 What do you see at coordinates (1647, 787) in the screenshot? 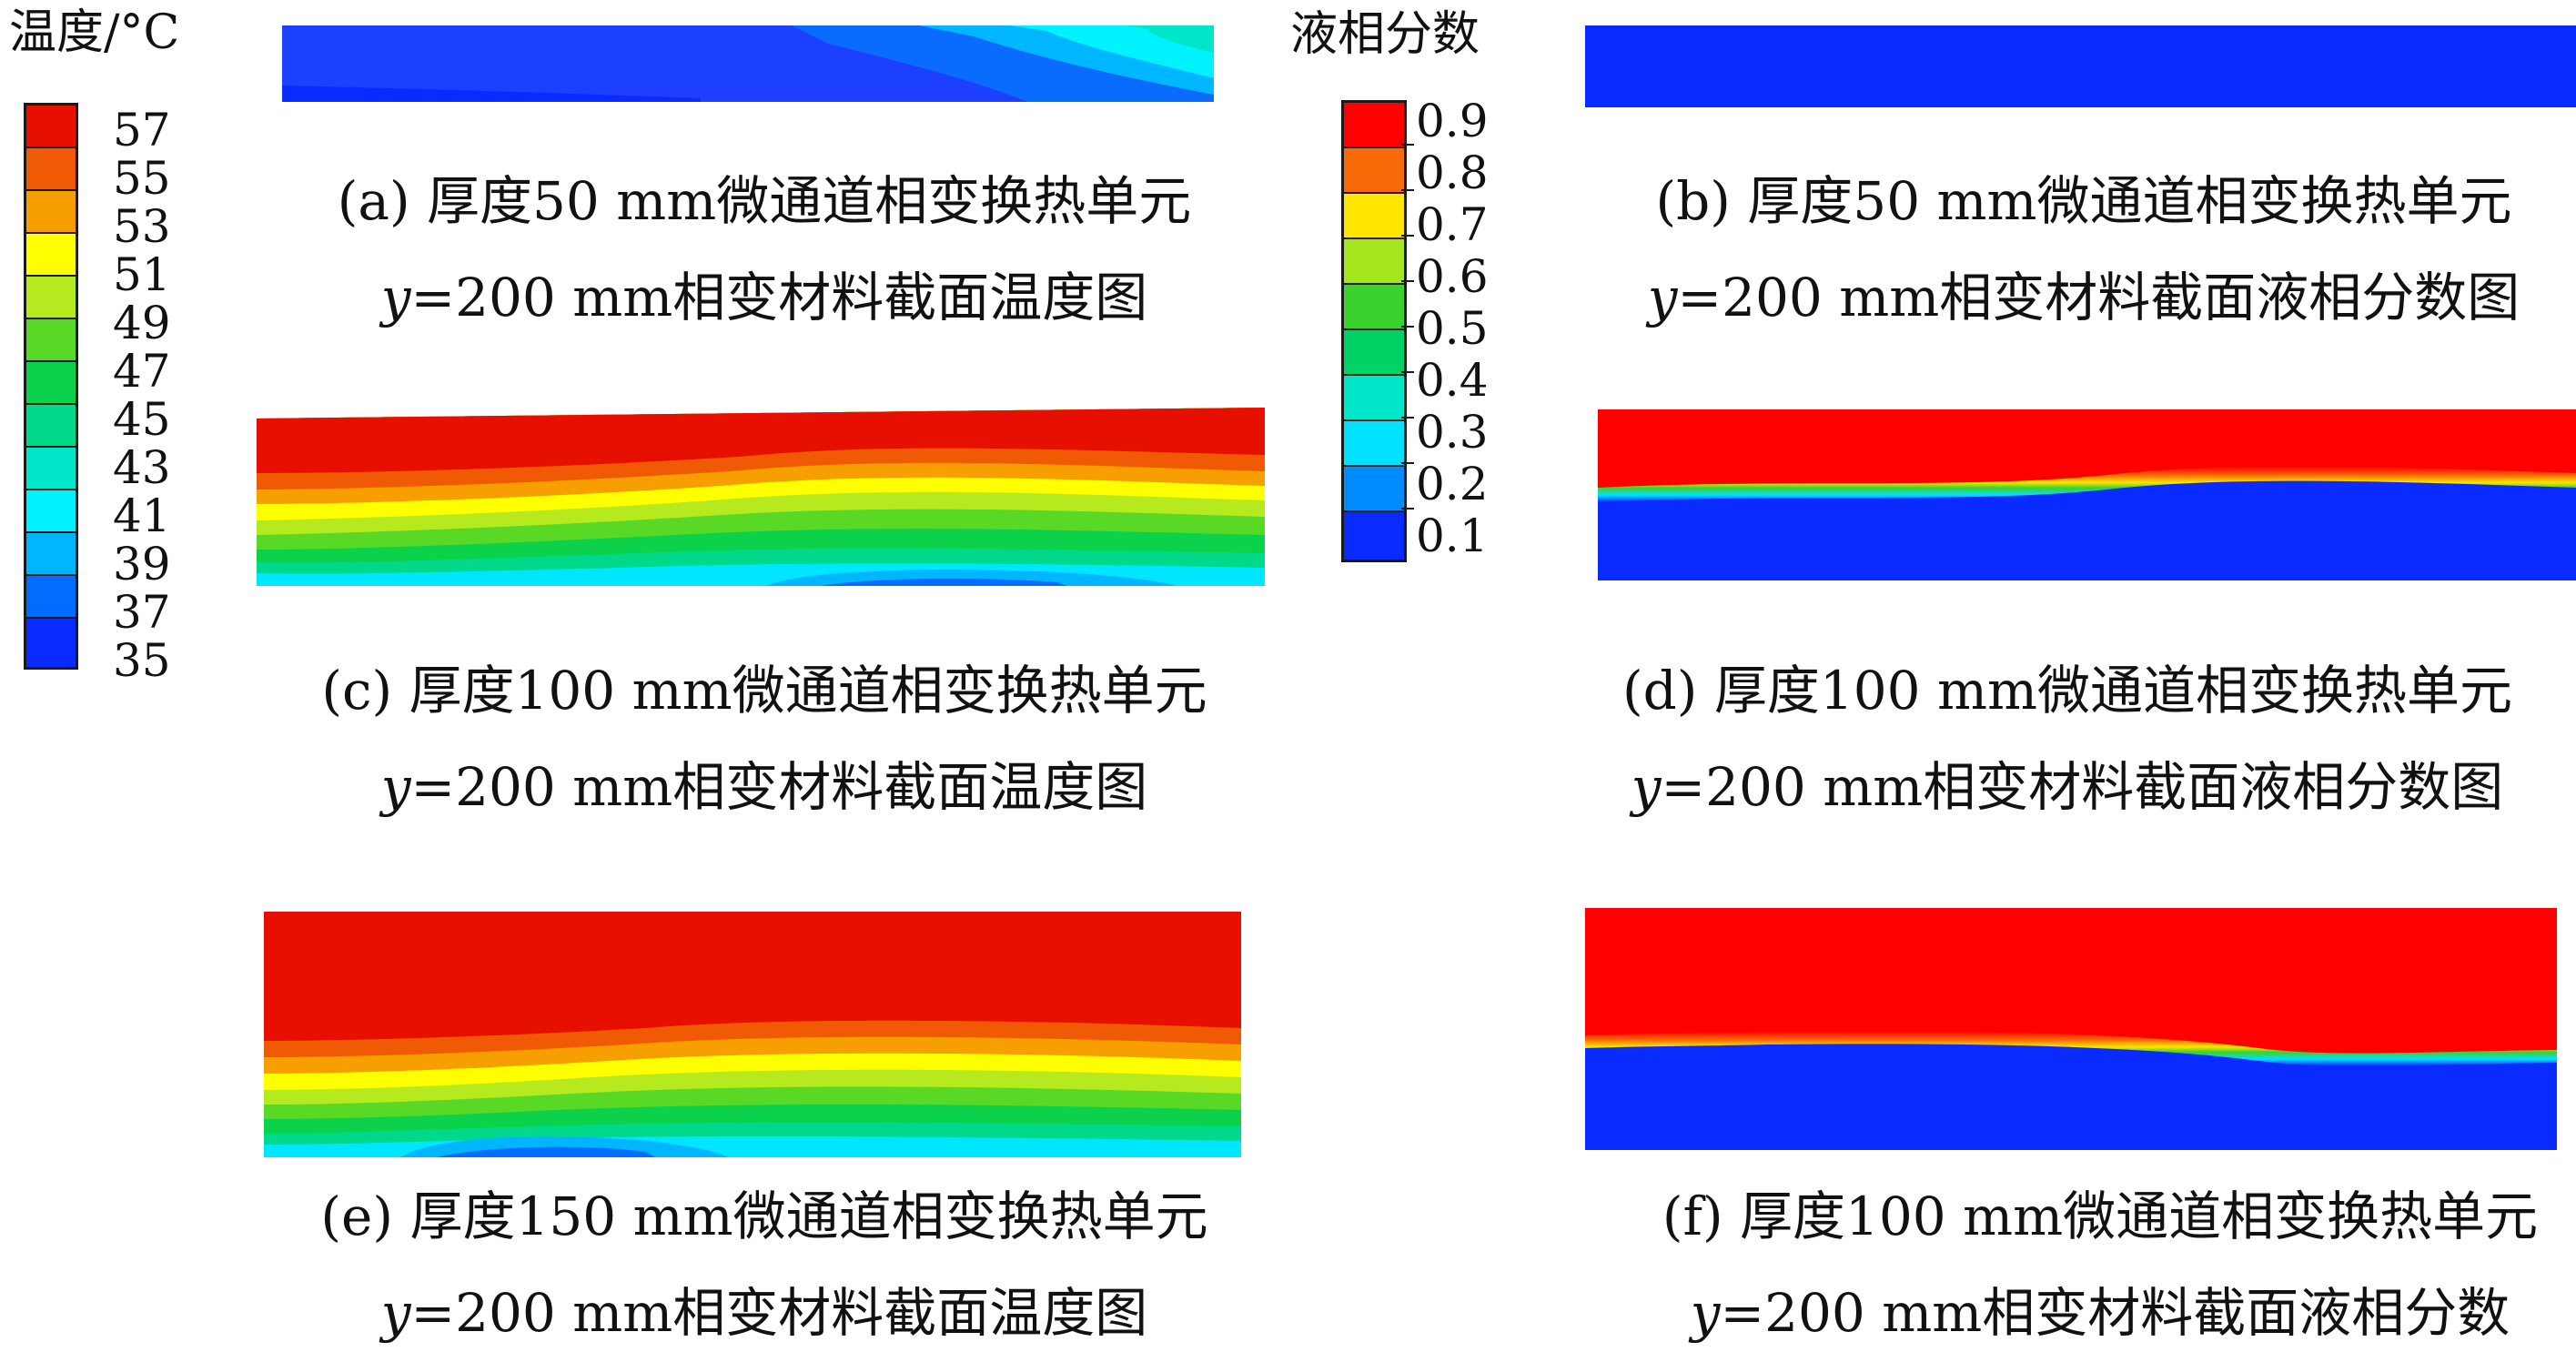
I see `caption-d-var: y` at bounding box center [1647, 787].